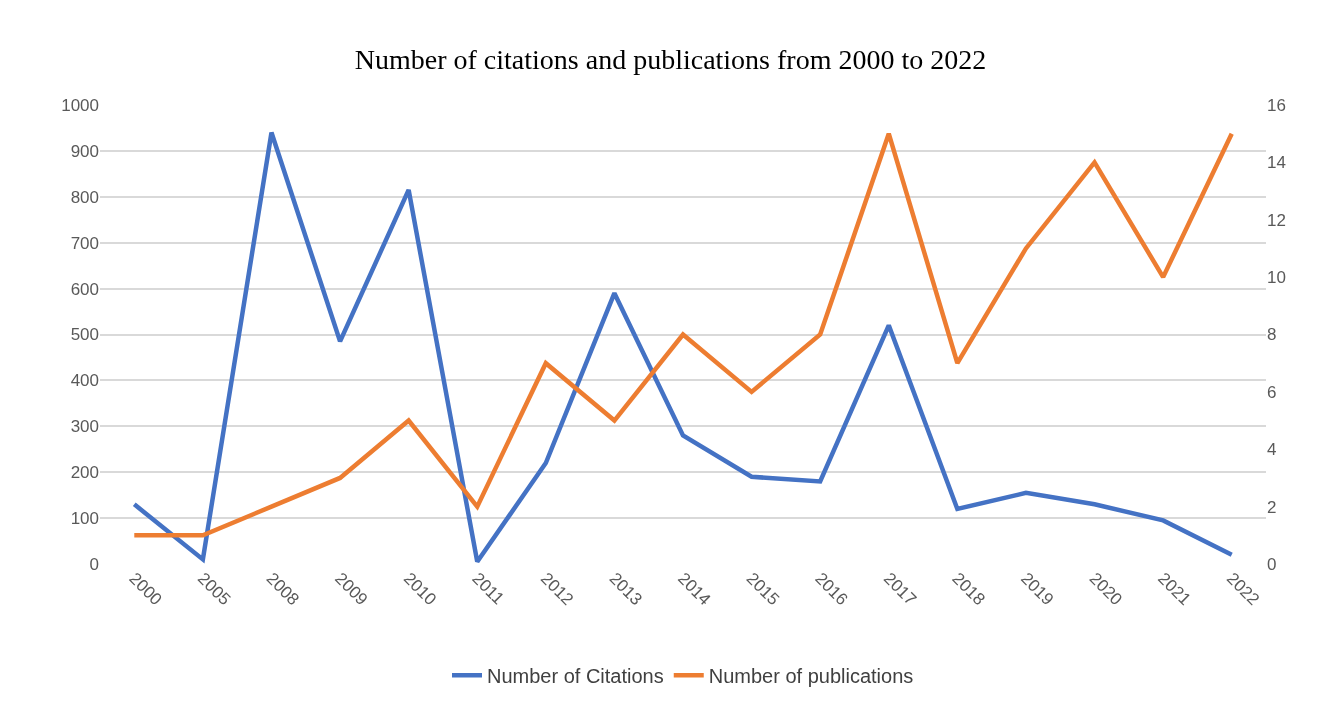 Image resolution: width=1341 pixels, height=707 pixels. Describe the element at coordinates (1272, 507) in the screenshot. I see `y2-tick-label: 2` at that location.